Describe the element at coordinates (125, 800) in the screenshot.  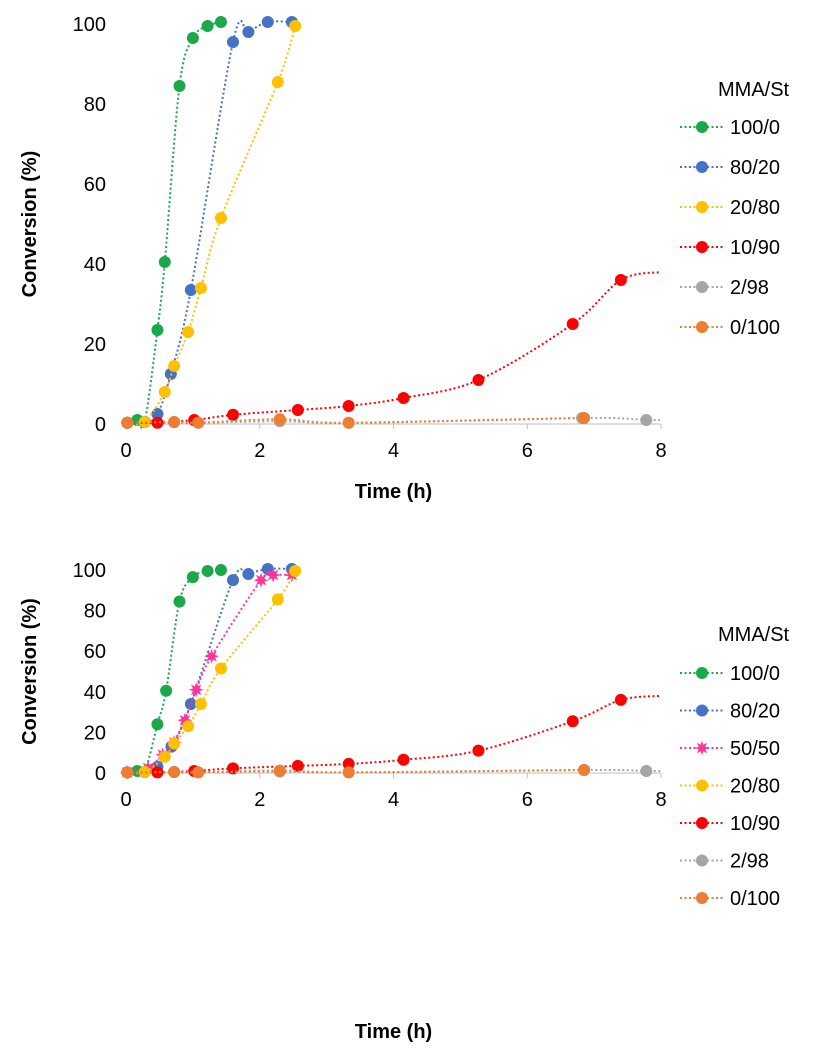
I see `x-tick-label: 0` at that location.